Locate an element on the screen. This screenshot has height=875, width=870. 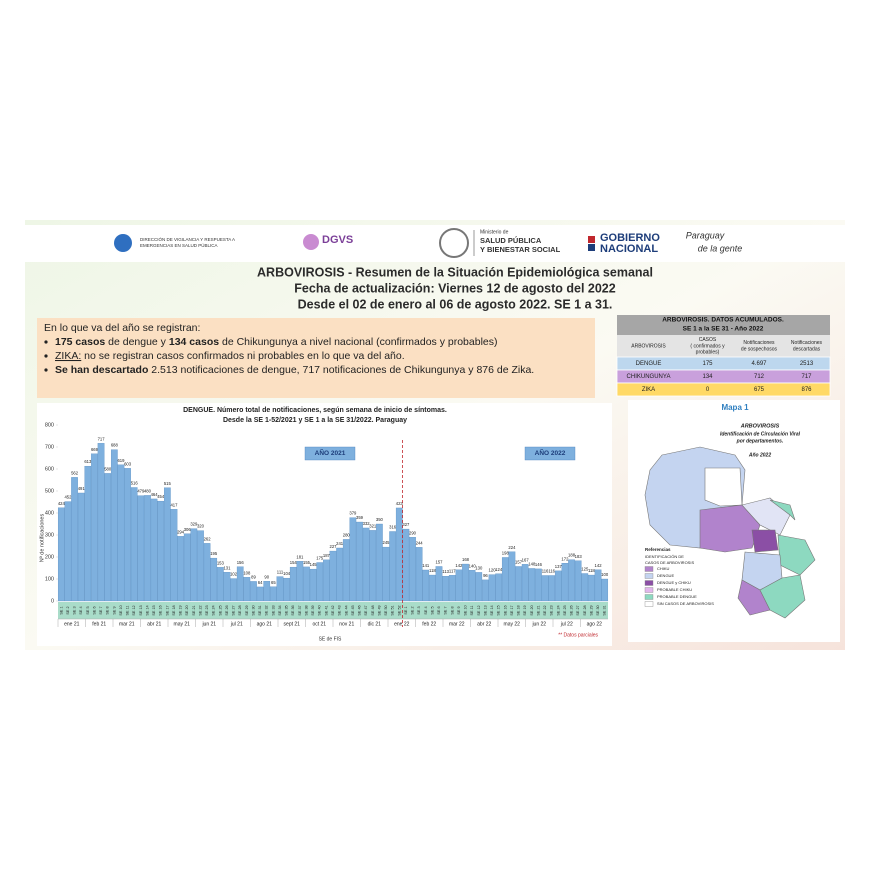
value-label: 64 is located at coordinates (260, 582).